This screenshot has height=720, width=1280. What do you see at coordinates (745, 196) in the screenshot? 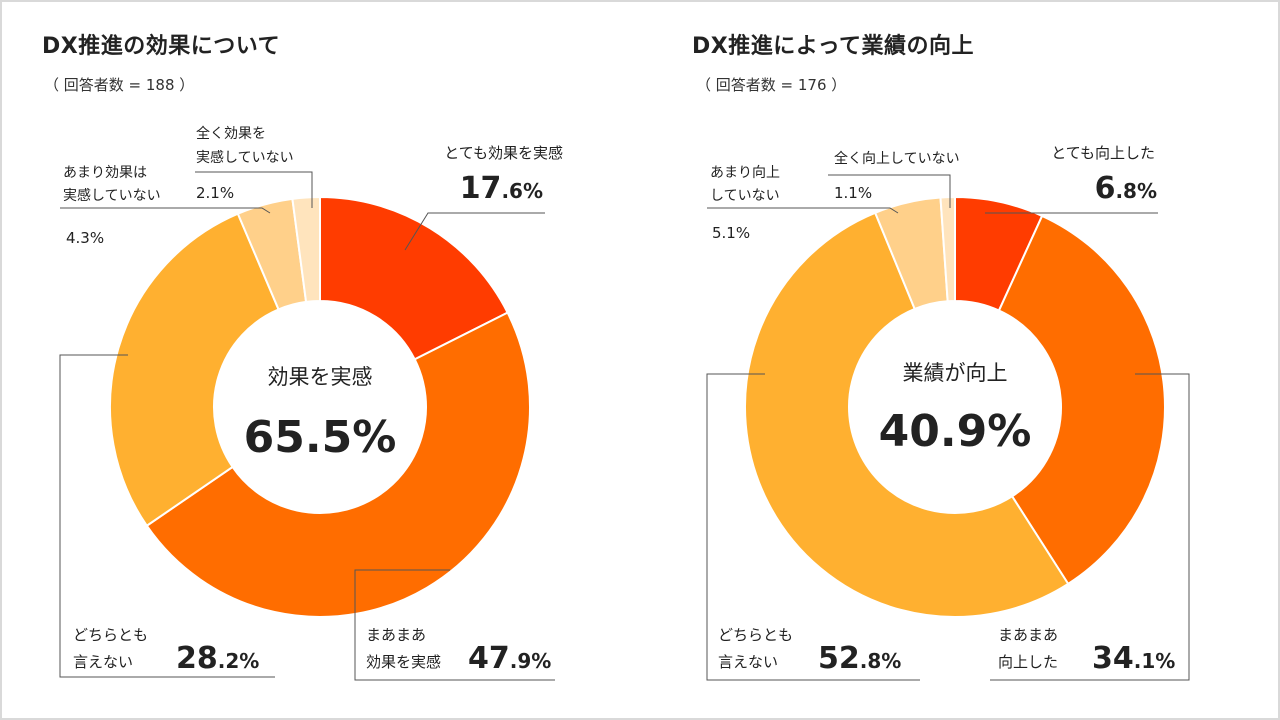
I see `slice-label: していない` at bounding box center [745, 196].